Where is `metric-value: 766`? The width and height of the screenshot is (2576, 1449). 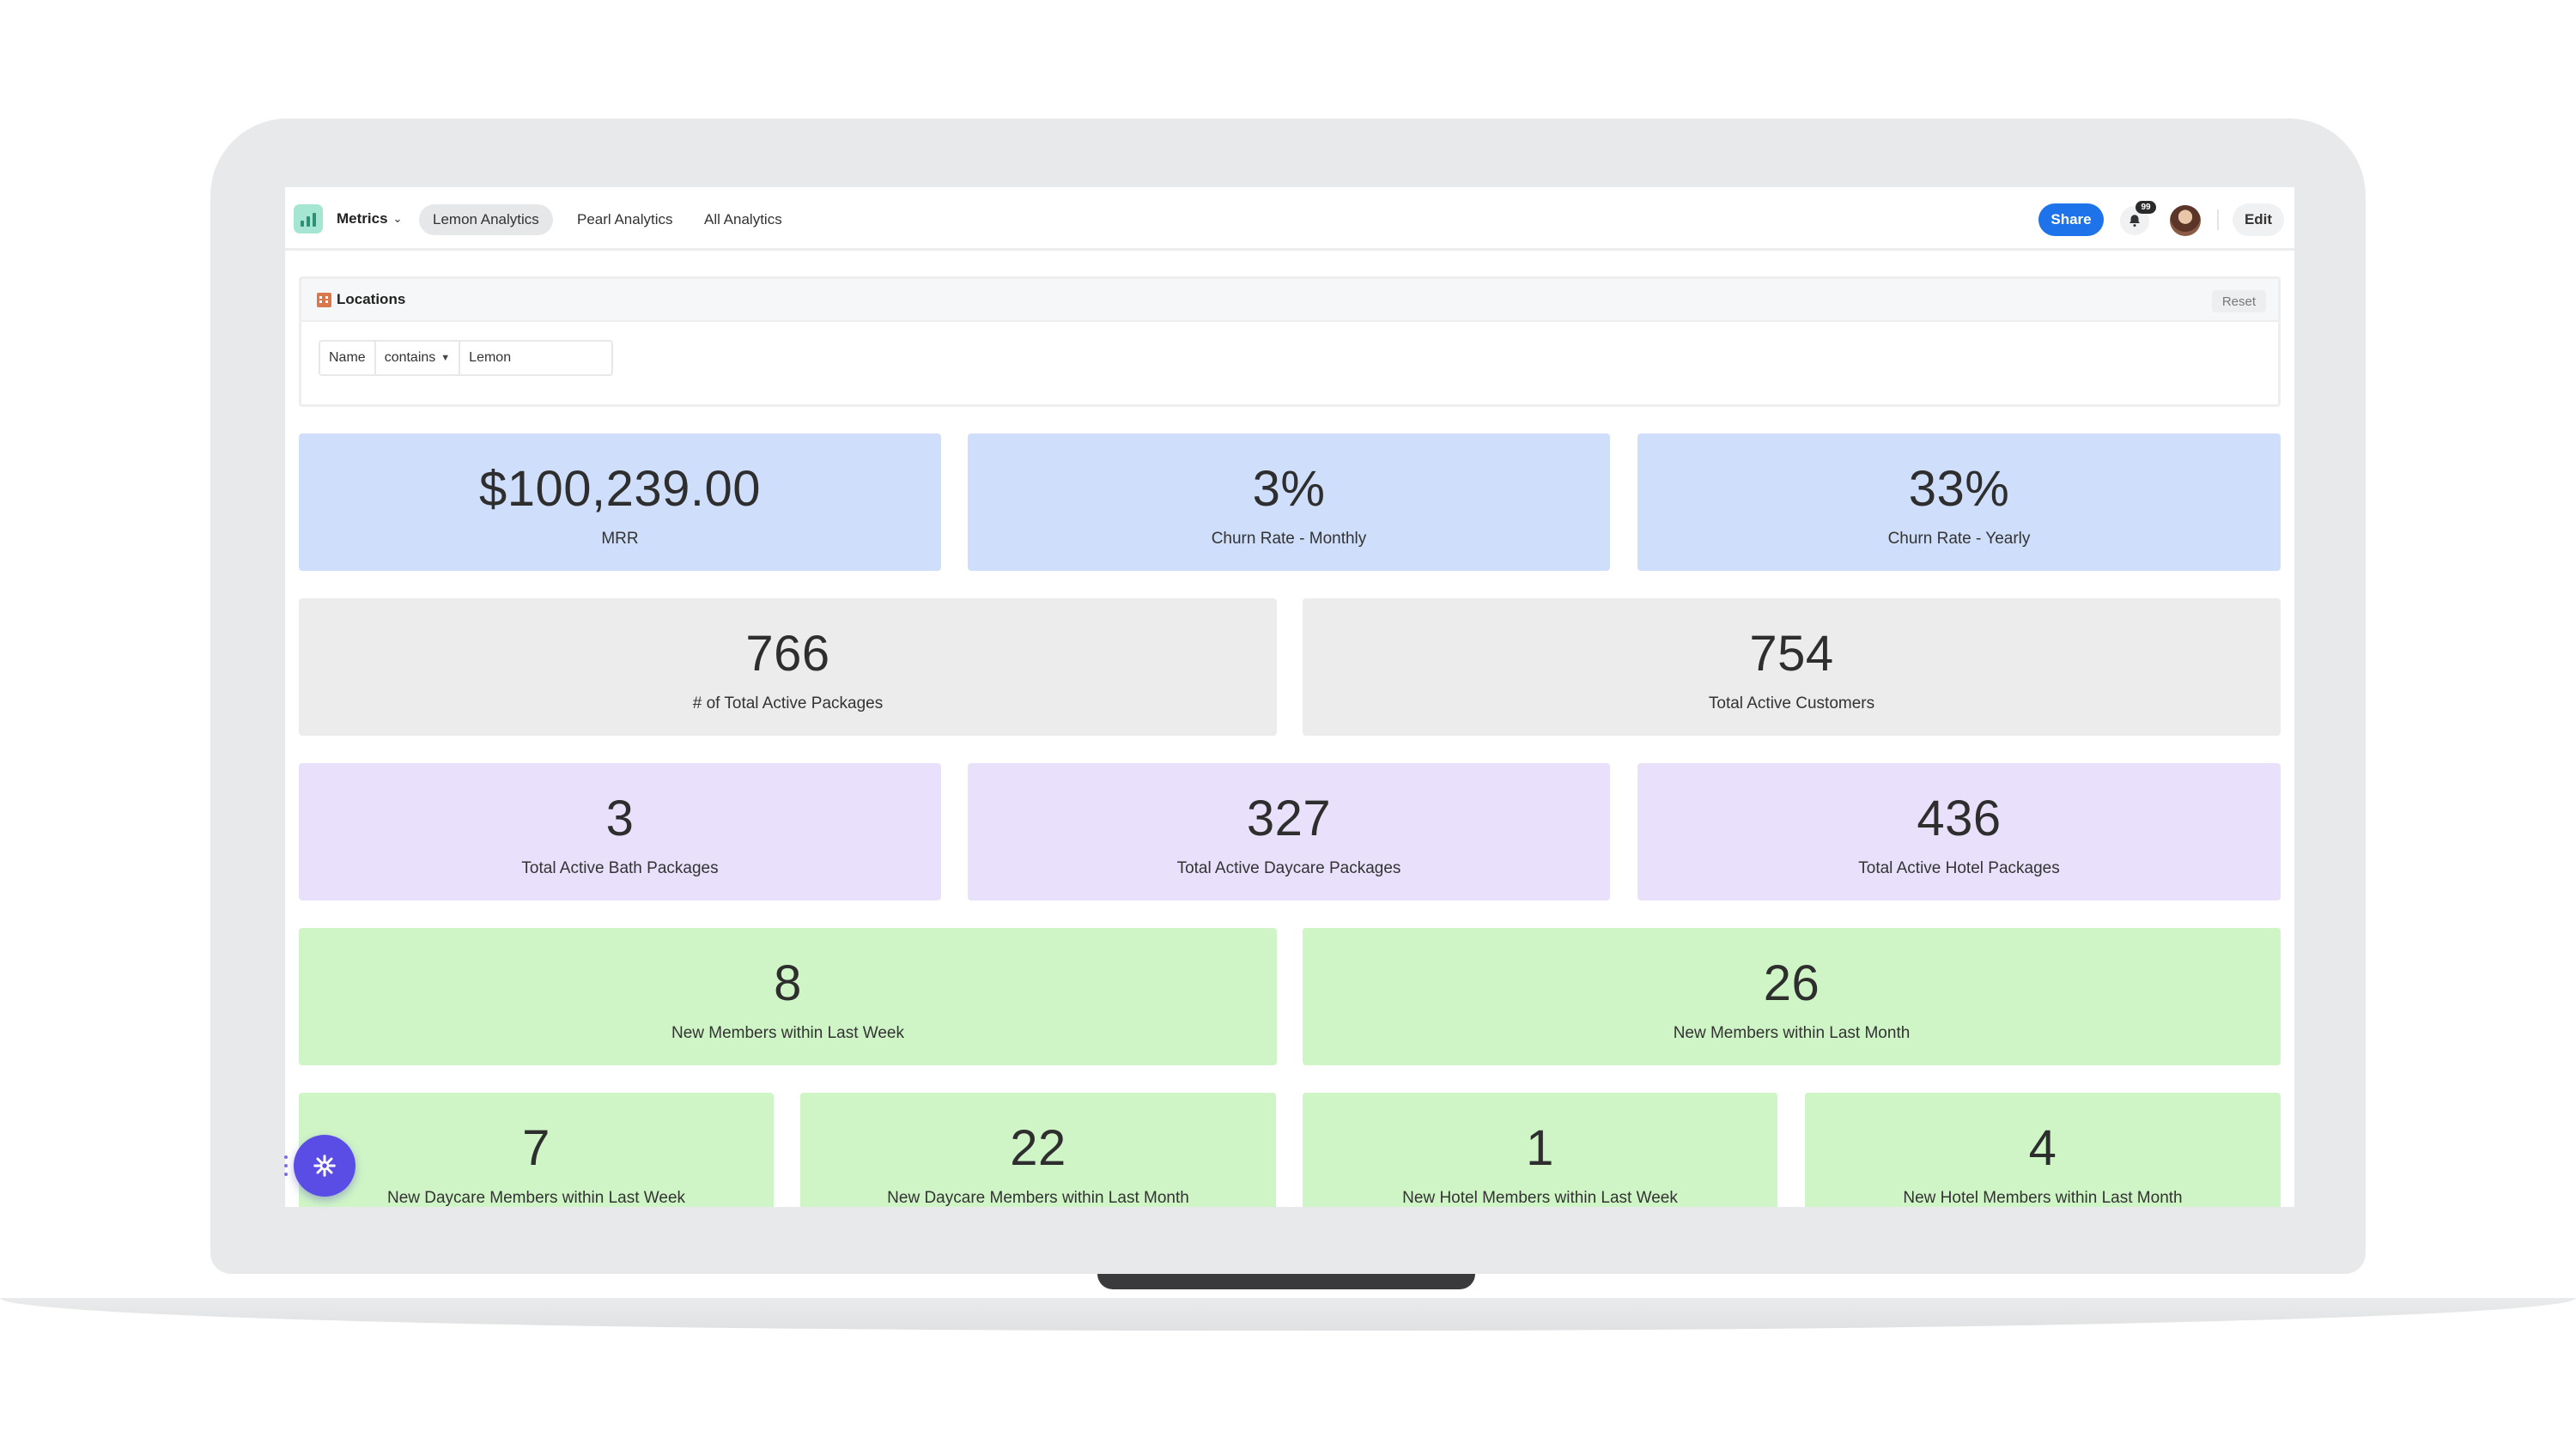 metric-value: 766 is located at coordinates (788, 654).